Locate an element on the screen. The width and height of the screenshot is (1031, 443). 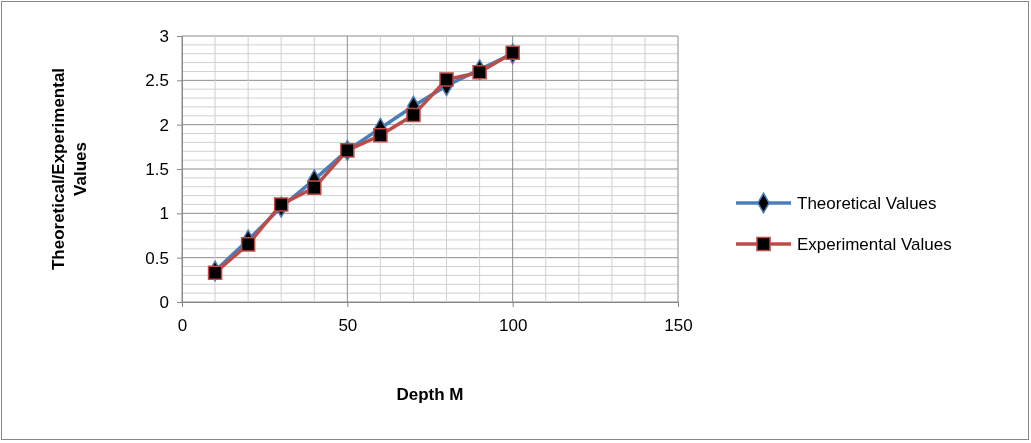
x-tick-label: 0 is located at coordinates (182, 326).